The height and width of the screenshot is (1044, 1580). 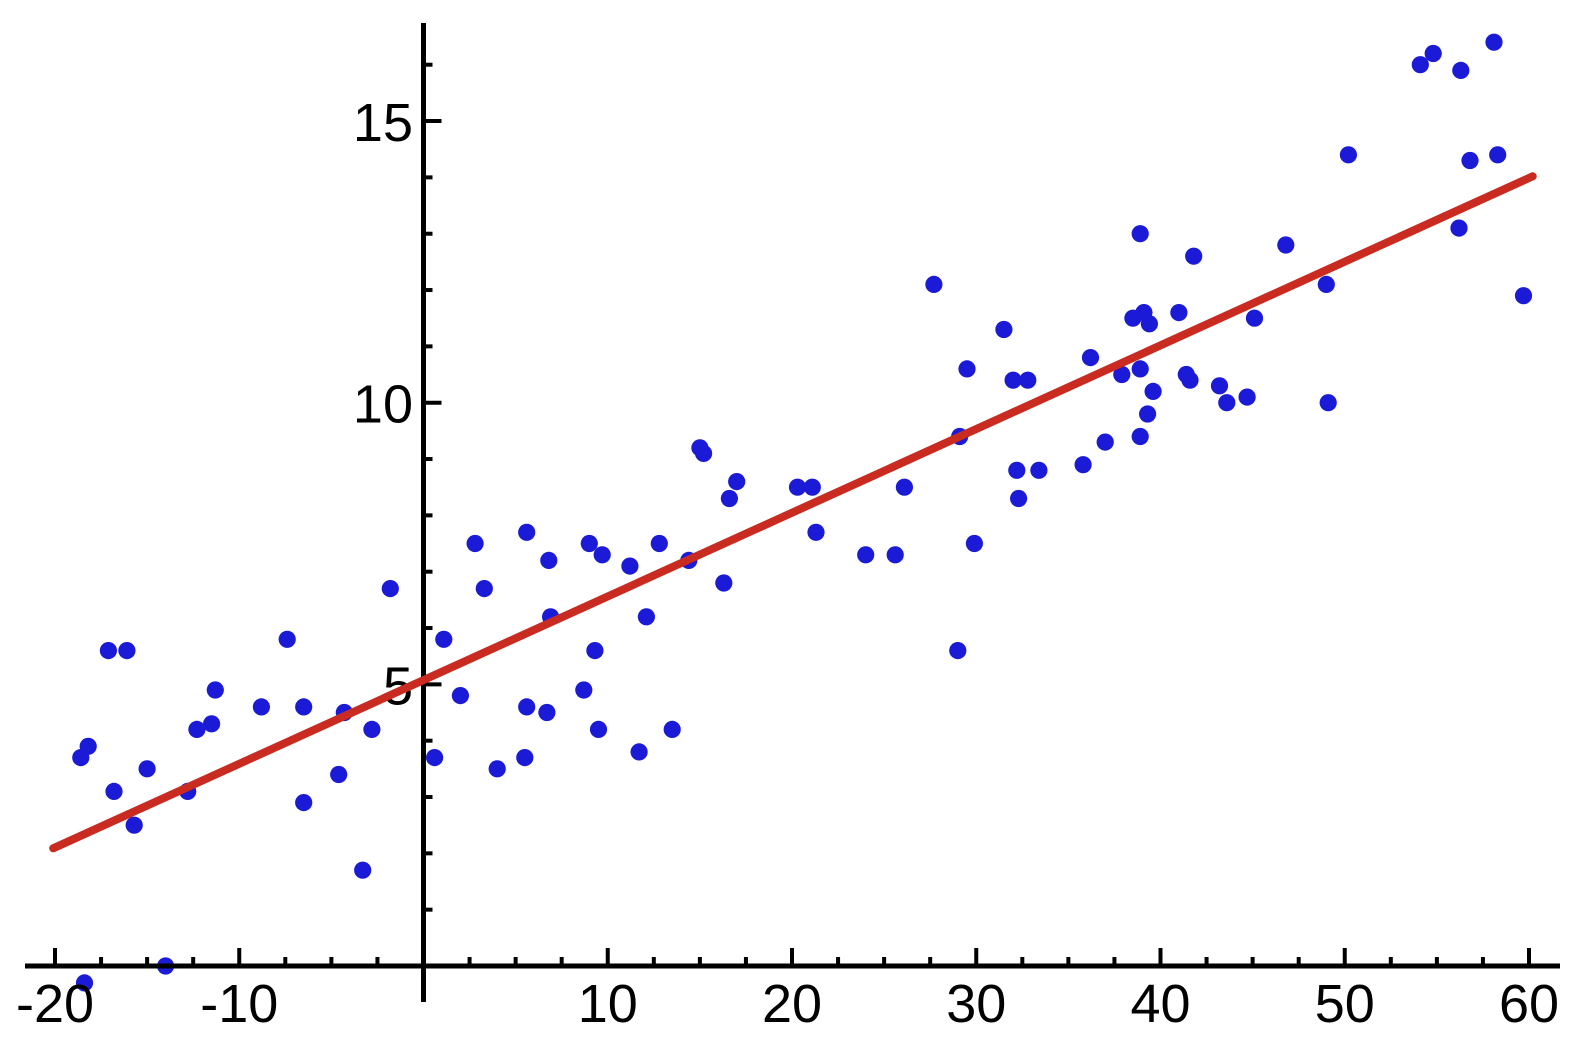 I want to click on x-tick-label: 30, so click(x=976, y=1004).